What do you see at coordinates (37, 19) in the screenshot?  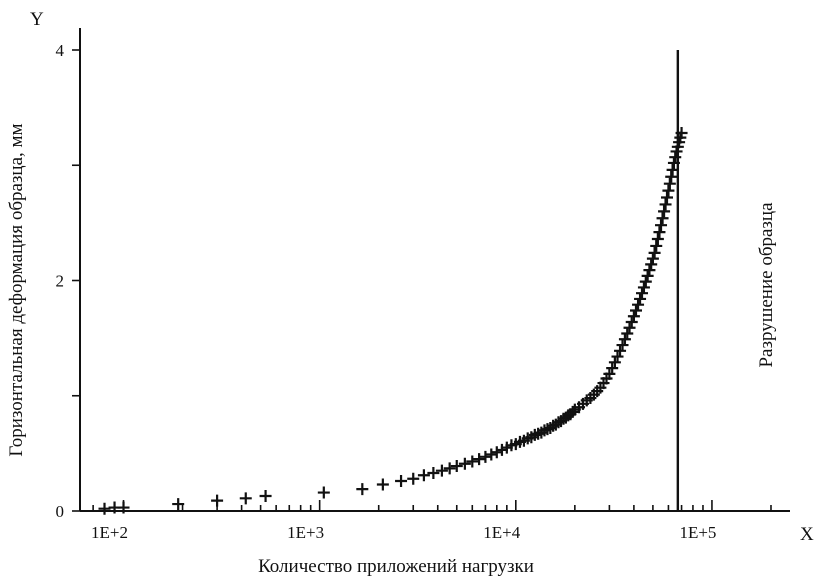 I see `y-axis-name: Y` at bounding box center [37, 19].